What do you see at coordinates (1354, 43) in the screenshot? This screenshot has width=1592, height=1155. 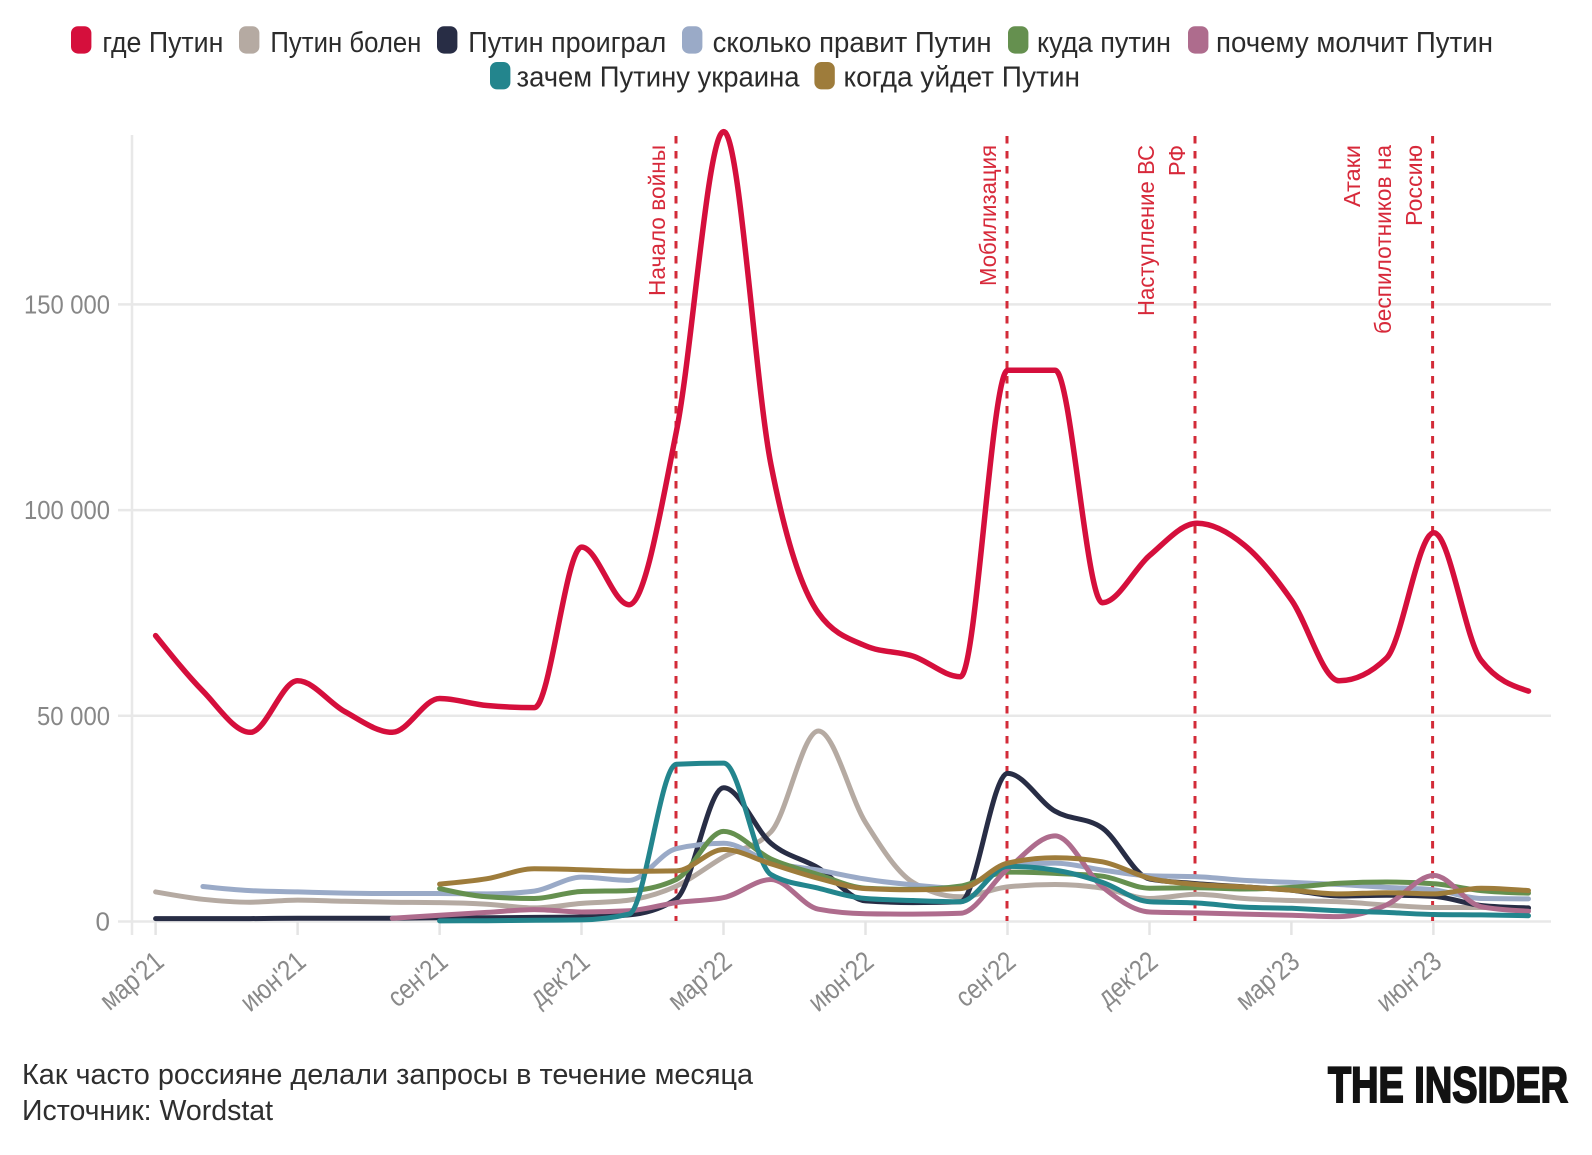 I see `svg-text: почему молчит Путин` at bounding box center [1354, 43].